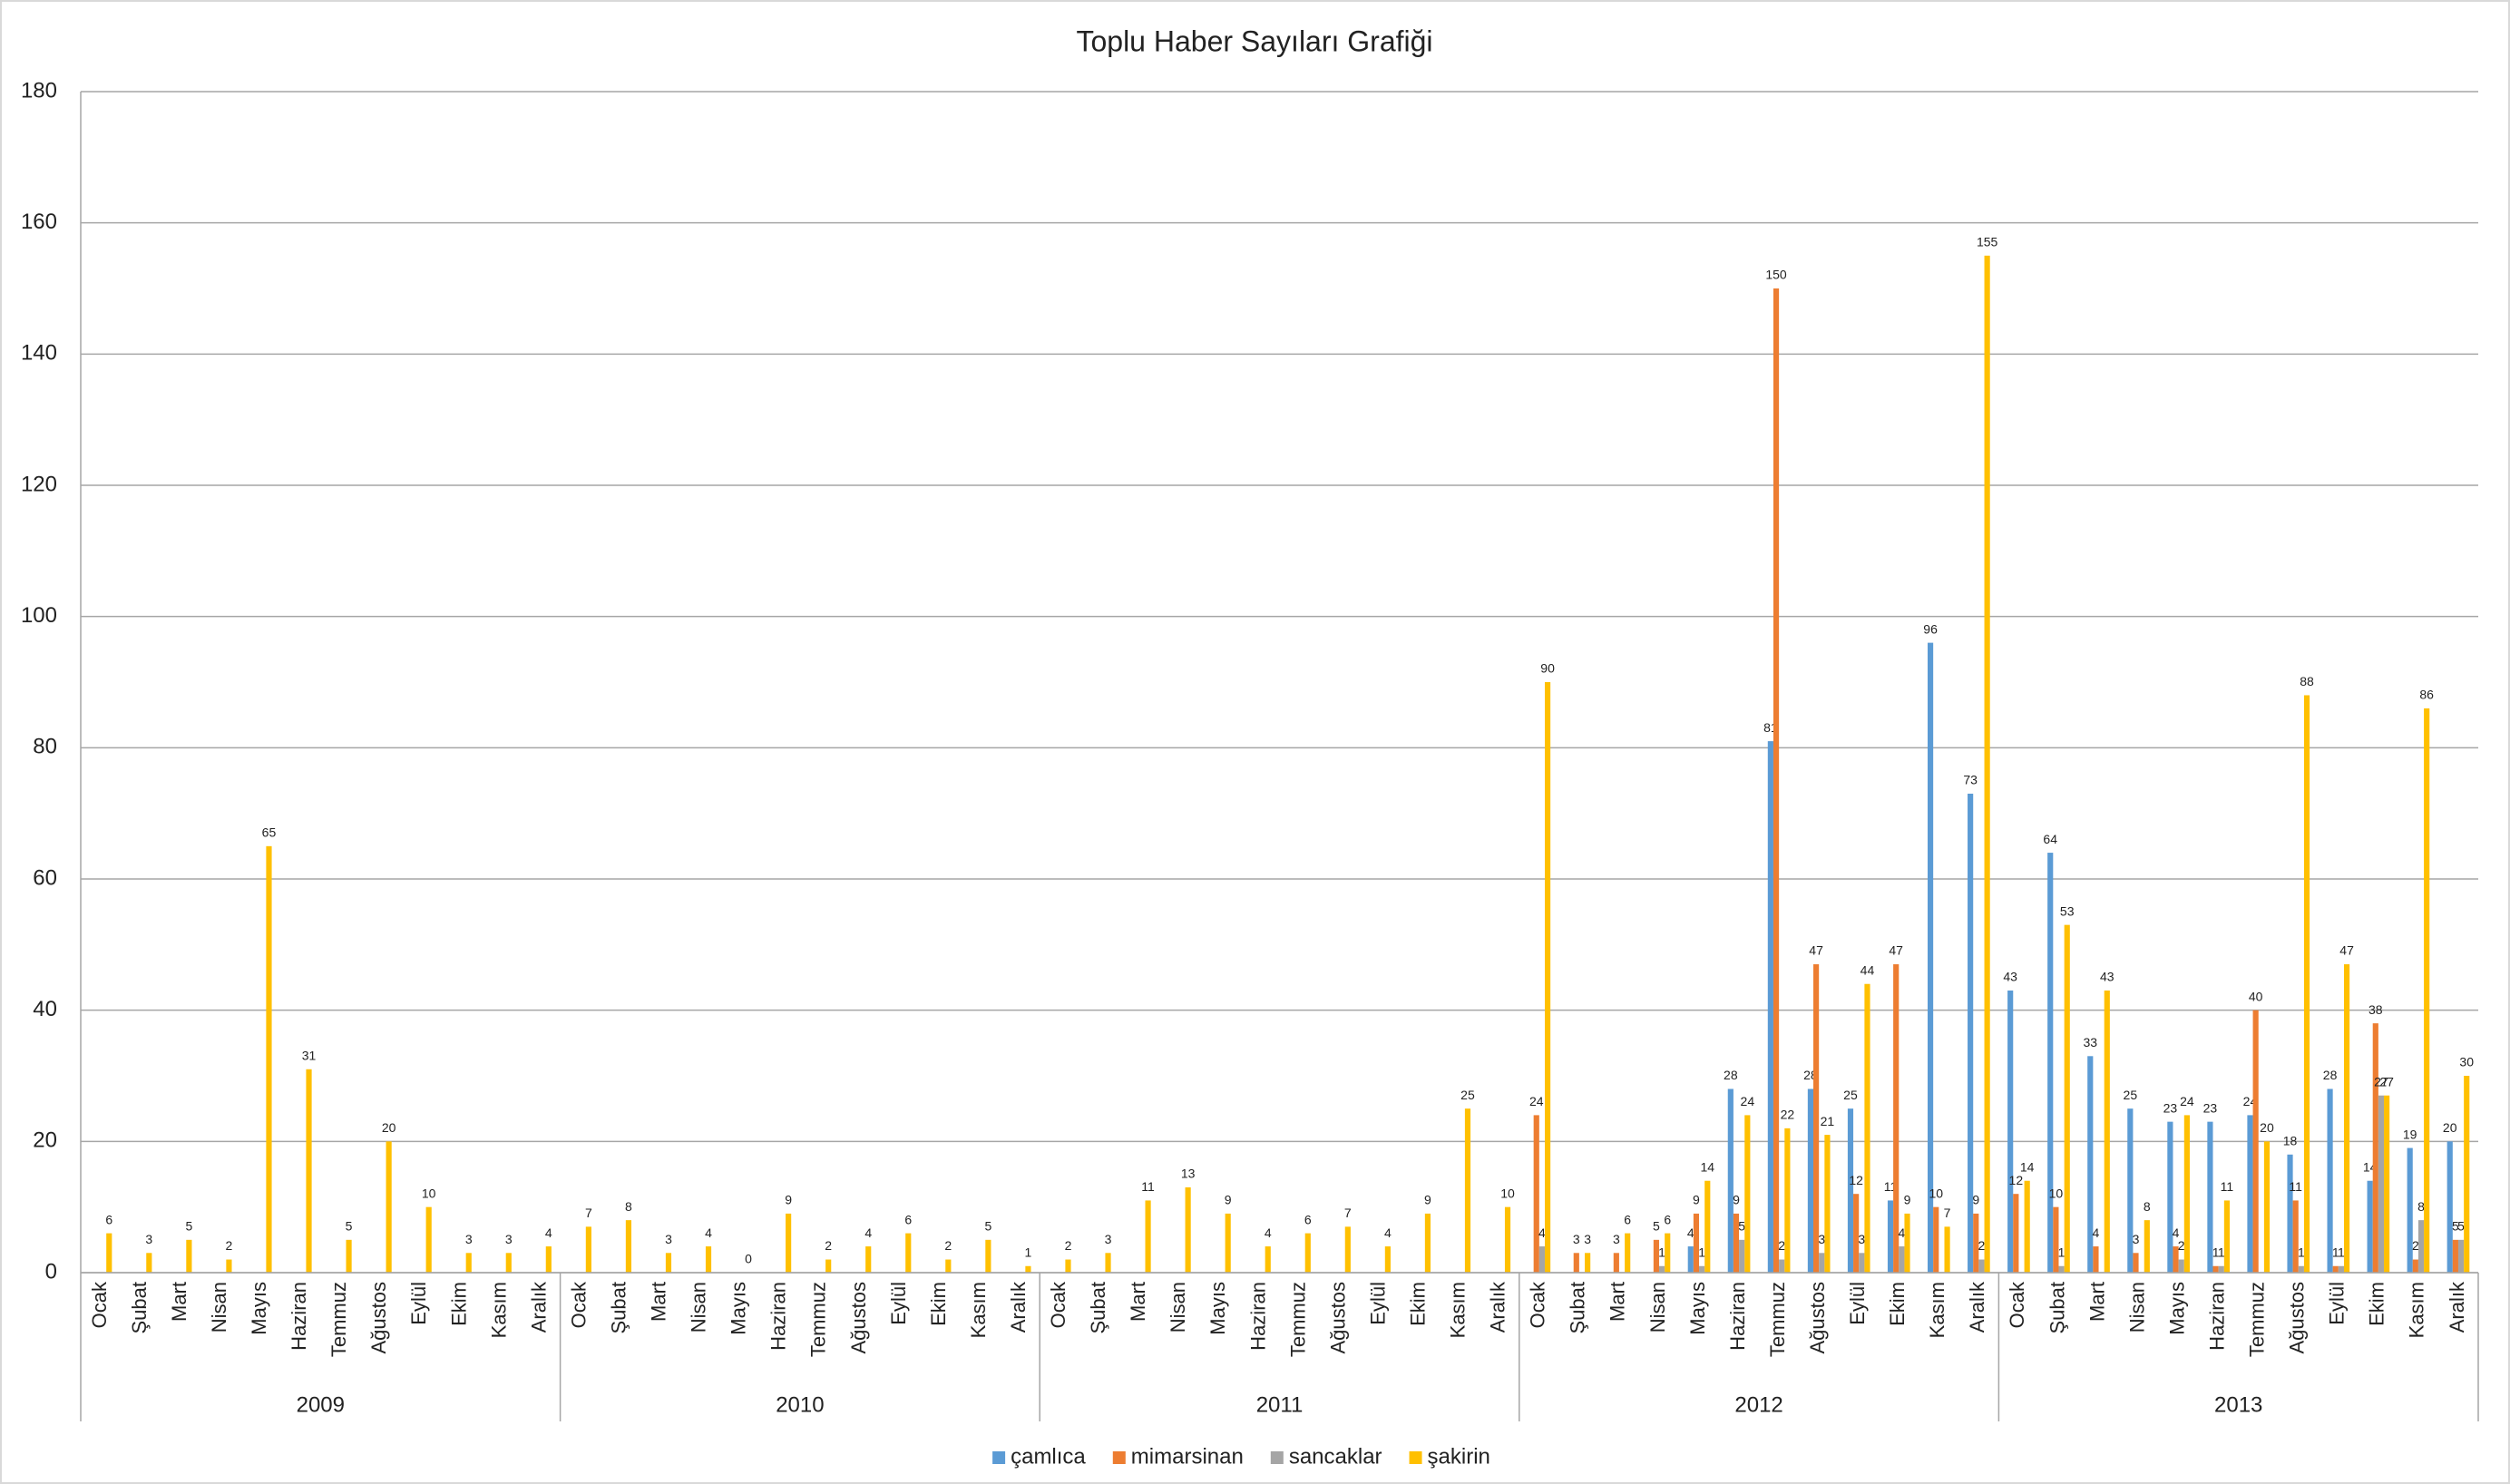  Describe the element at coordinates (1856, 1180) in the screenshot. I see `data-label: 12` at that location.